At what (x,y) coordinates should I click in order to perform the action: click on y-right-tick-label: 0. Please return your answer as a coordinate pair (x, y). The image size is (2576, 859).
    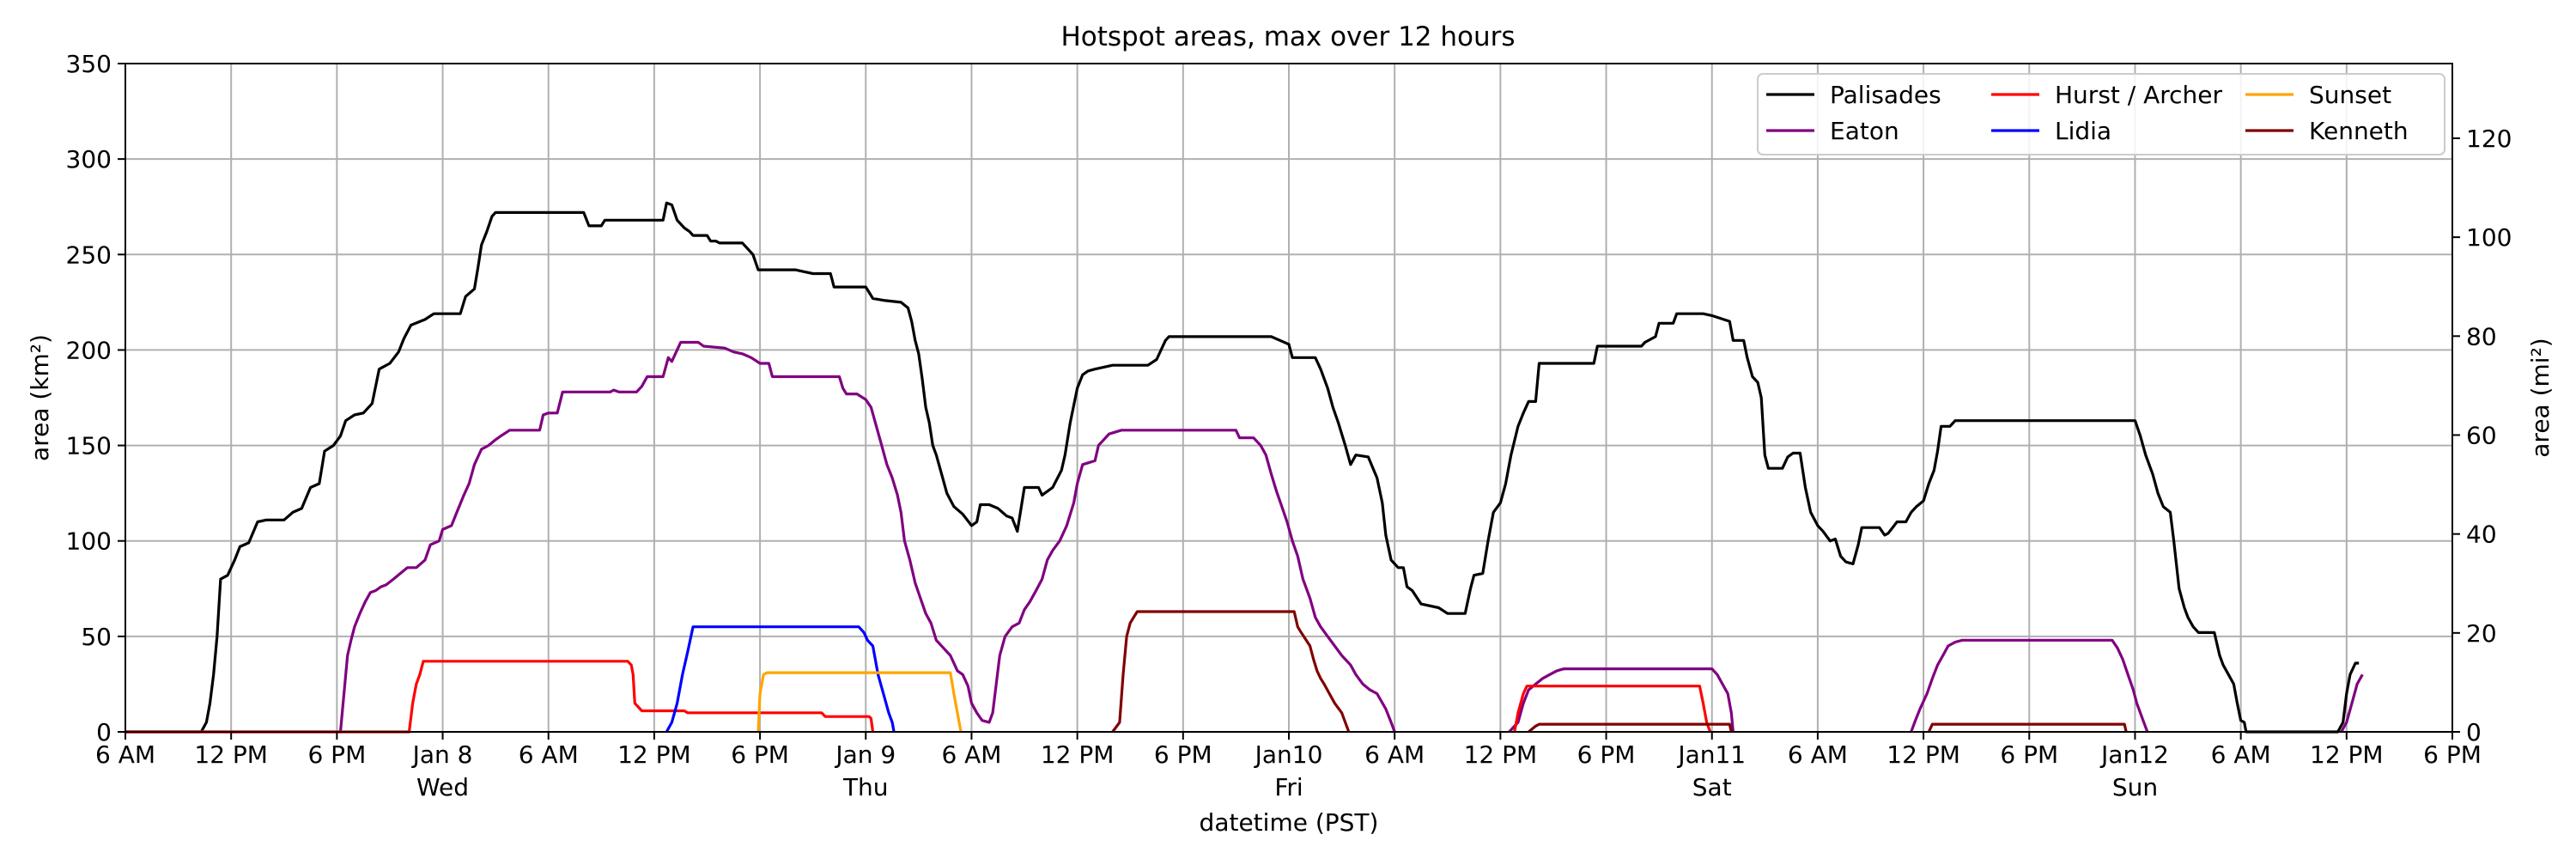
    Looking at the image, I should click on (2474, 732).